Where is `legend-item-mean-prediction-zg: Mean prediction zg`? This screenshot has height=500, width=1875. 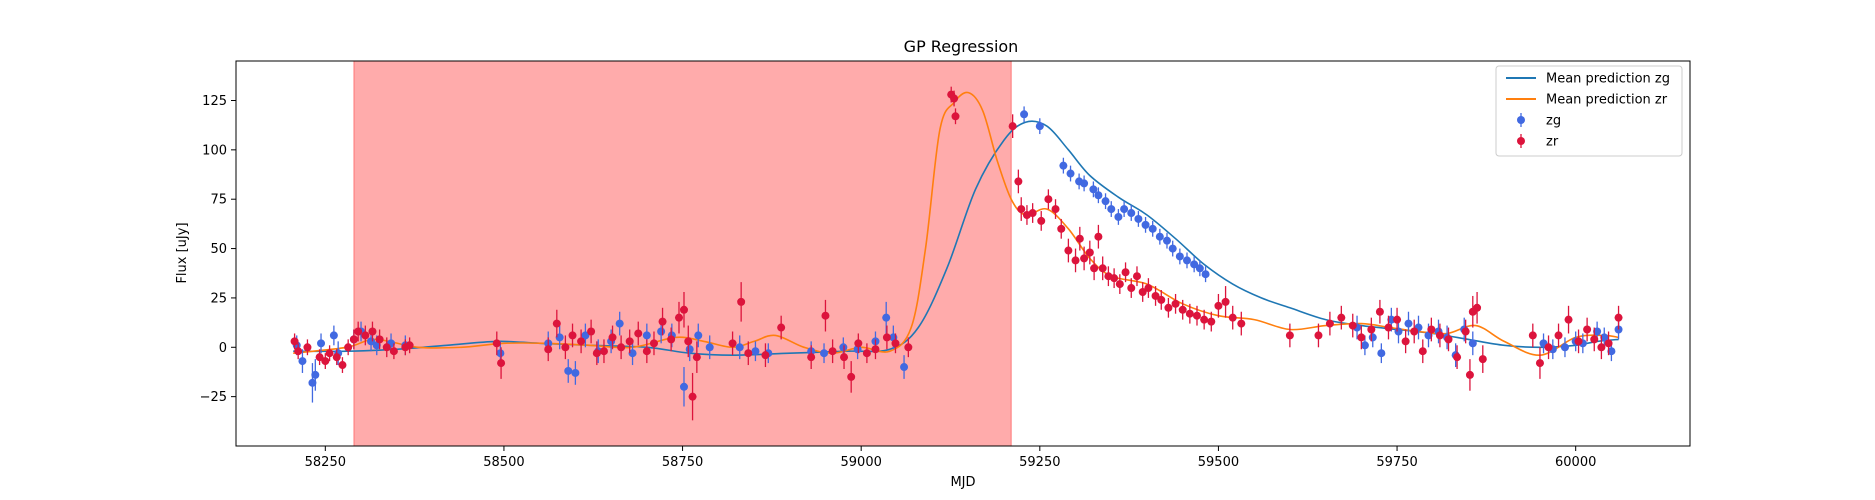 legend-item-mean-prediction-zg: Mean prediction zg is located at coordinates (1588, 79).